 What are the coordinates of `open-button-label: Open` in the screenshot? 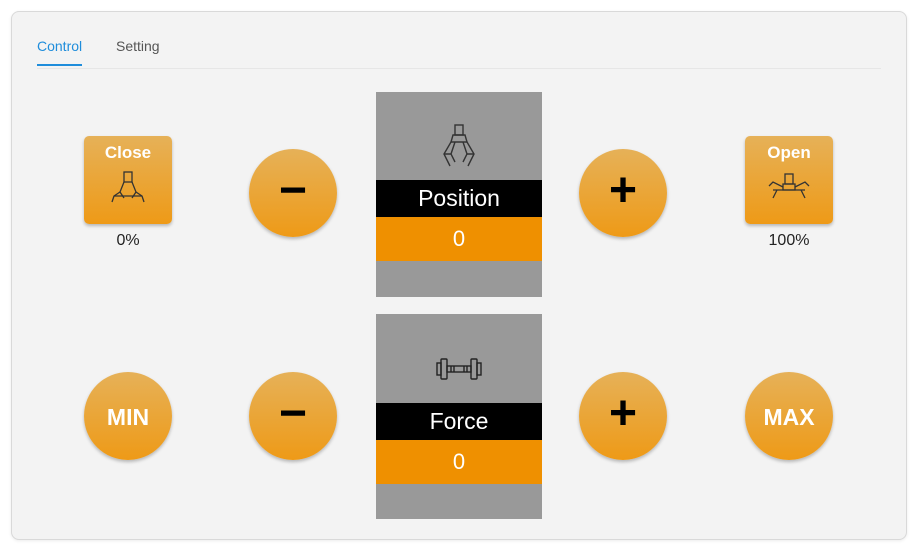 It's located at (789, 152).